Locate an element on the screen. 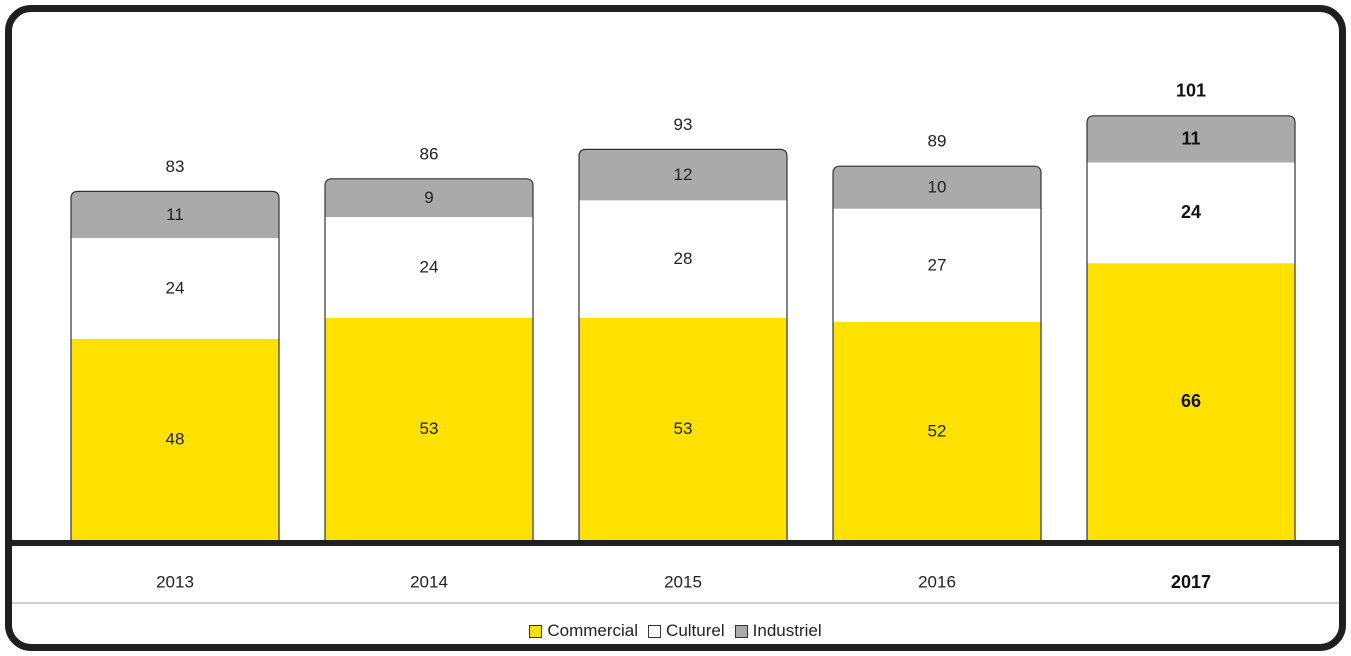  value-label-commercial-2014: 53 is located at coordinates (429, 428).